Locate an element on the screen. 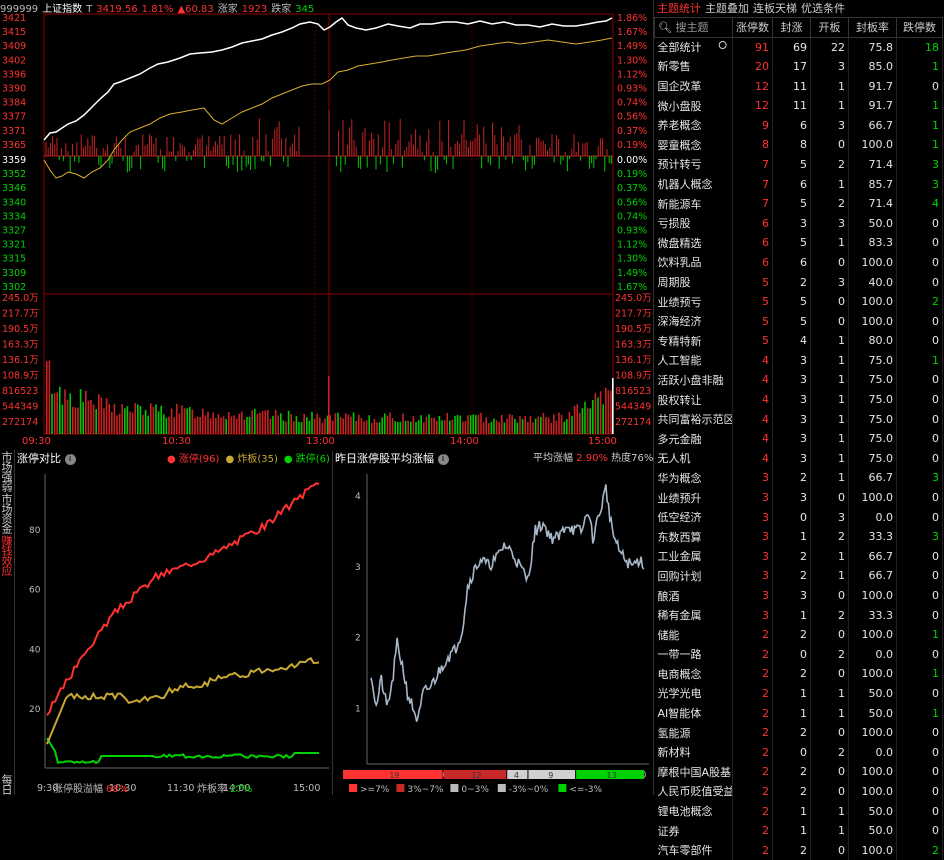 This screenshot has width=944, height=860. theme-row: 汽车零部件 2 2 0 100.0 2 is located at coordinates (798, 850).